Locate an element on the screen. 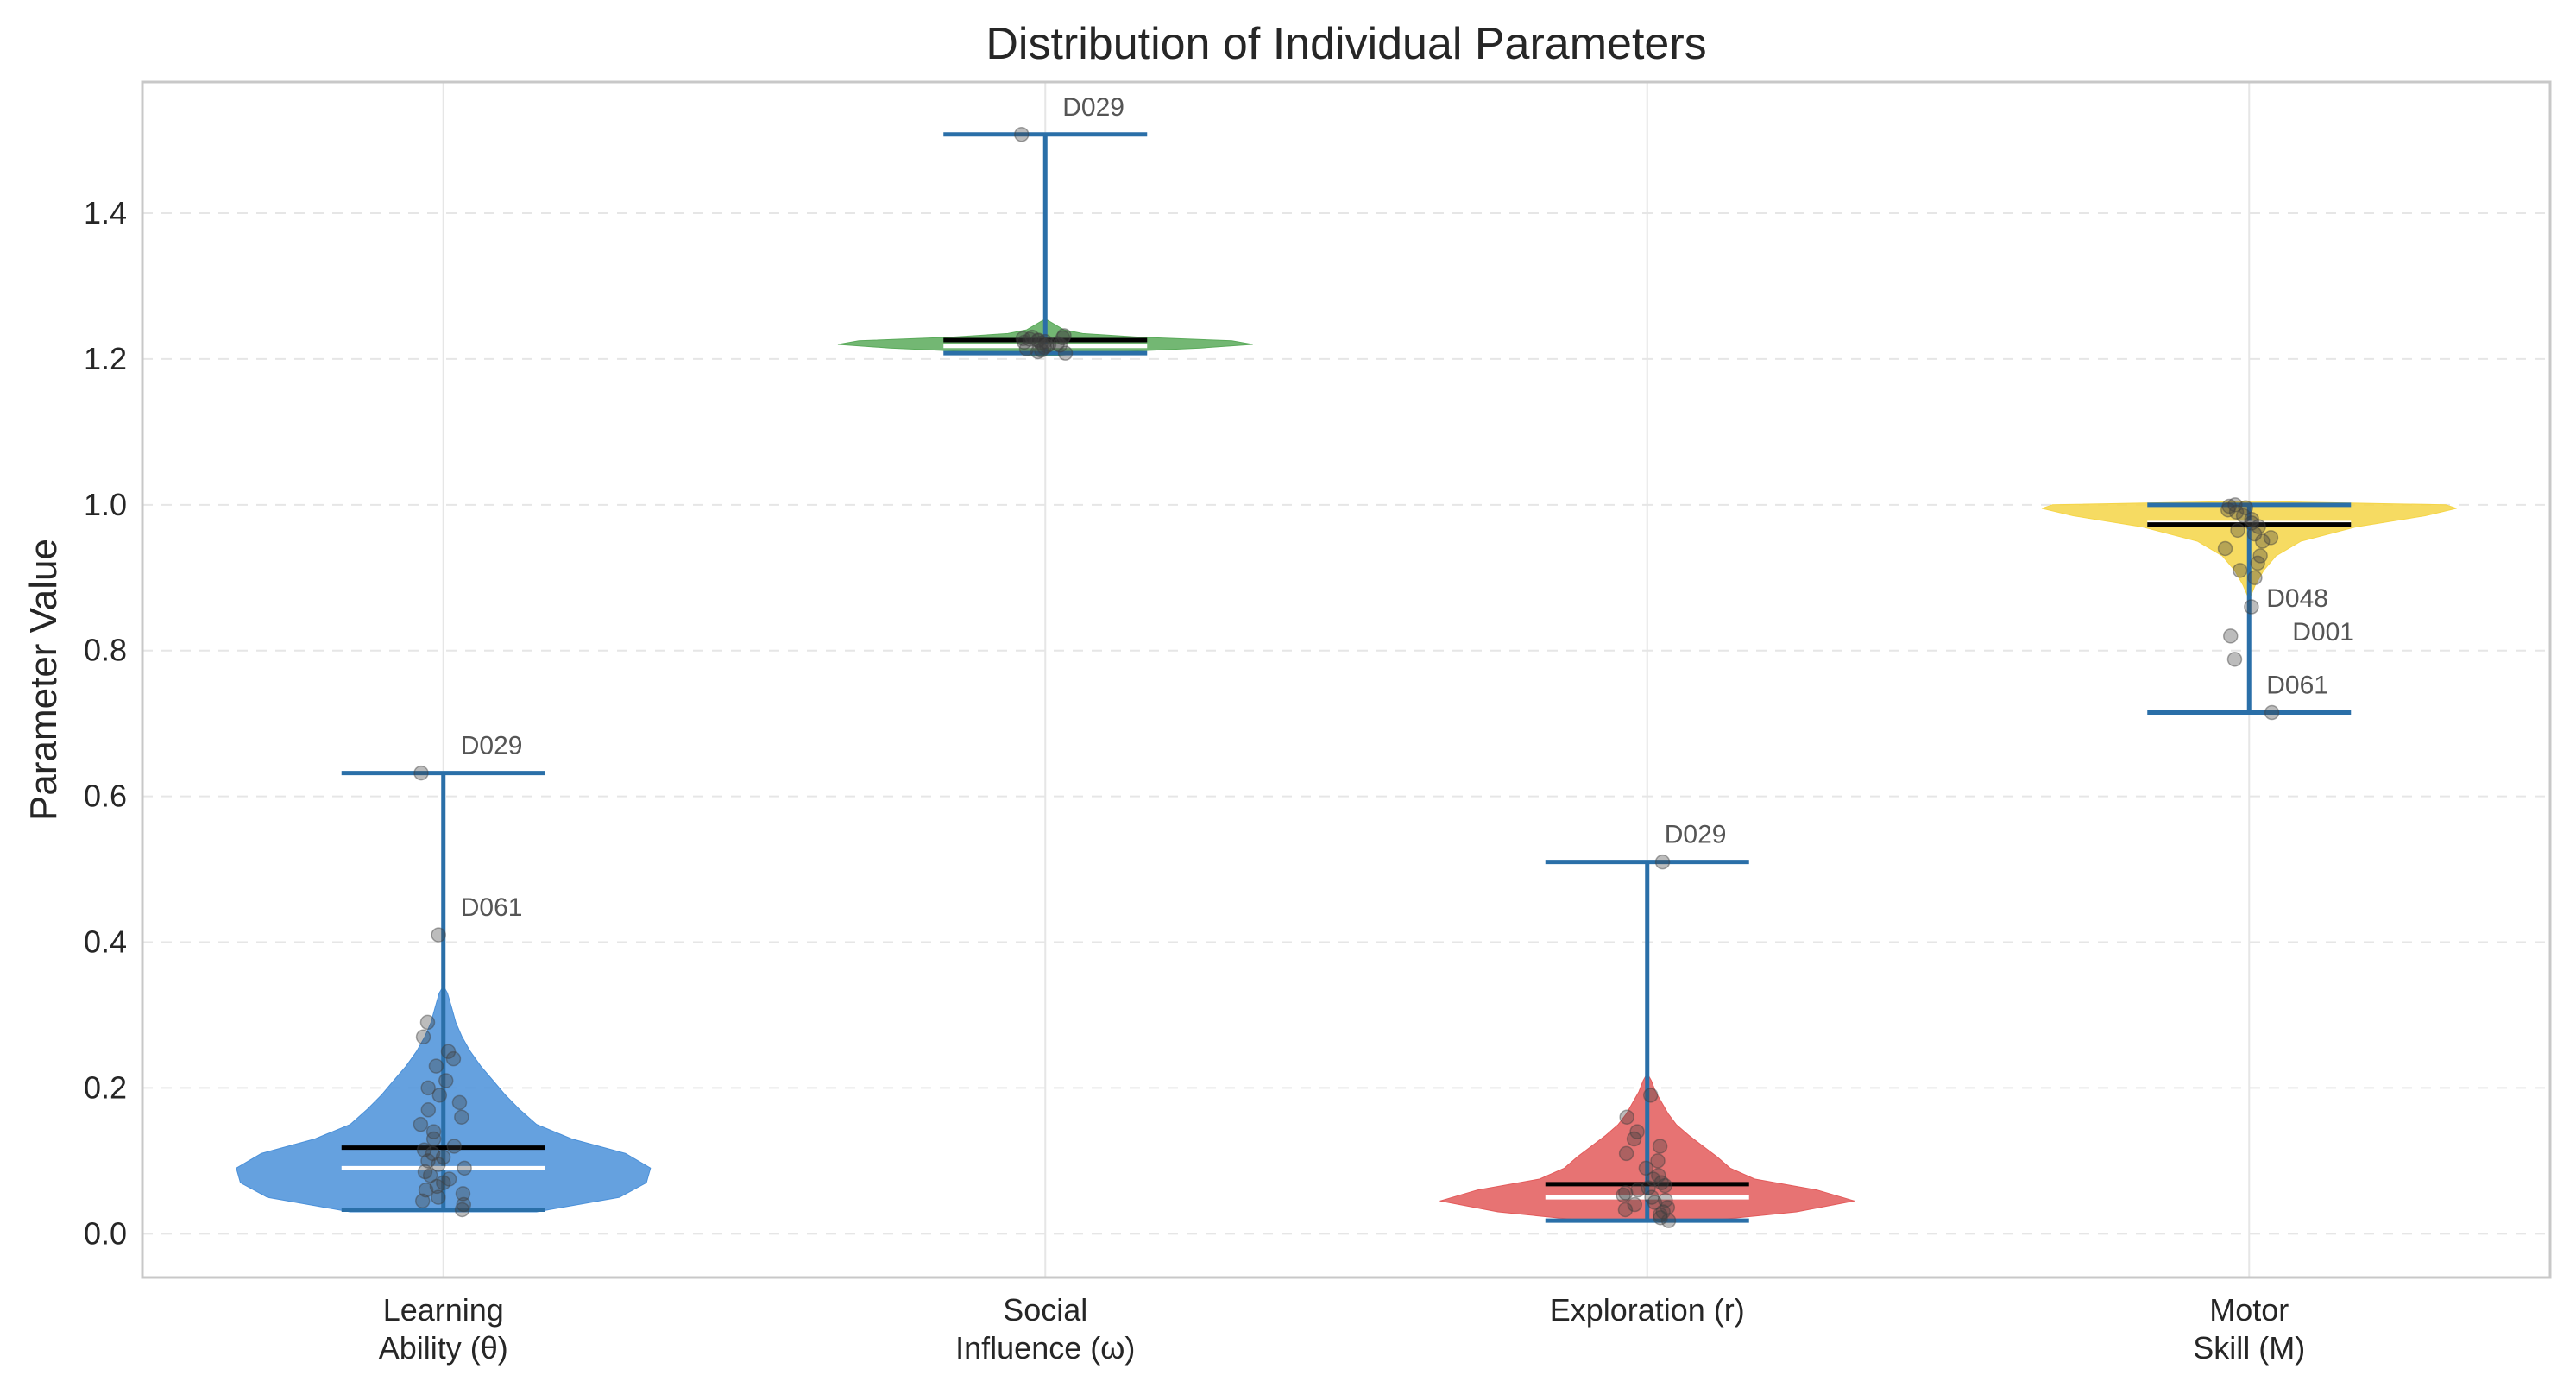 This screenshot has width=2576, height=1394. x-tick-label: Influence (ω) is located at coordinates (1045, 1348).